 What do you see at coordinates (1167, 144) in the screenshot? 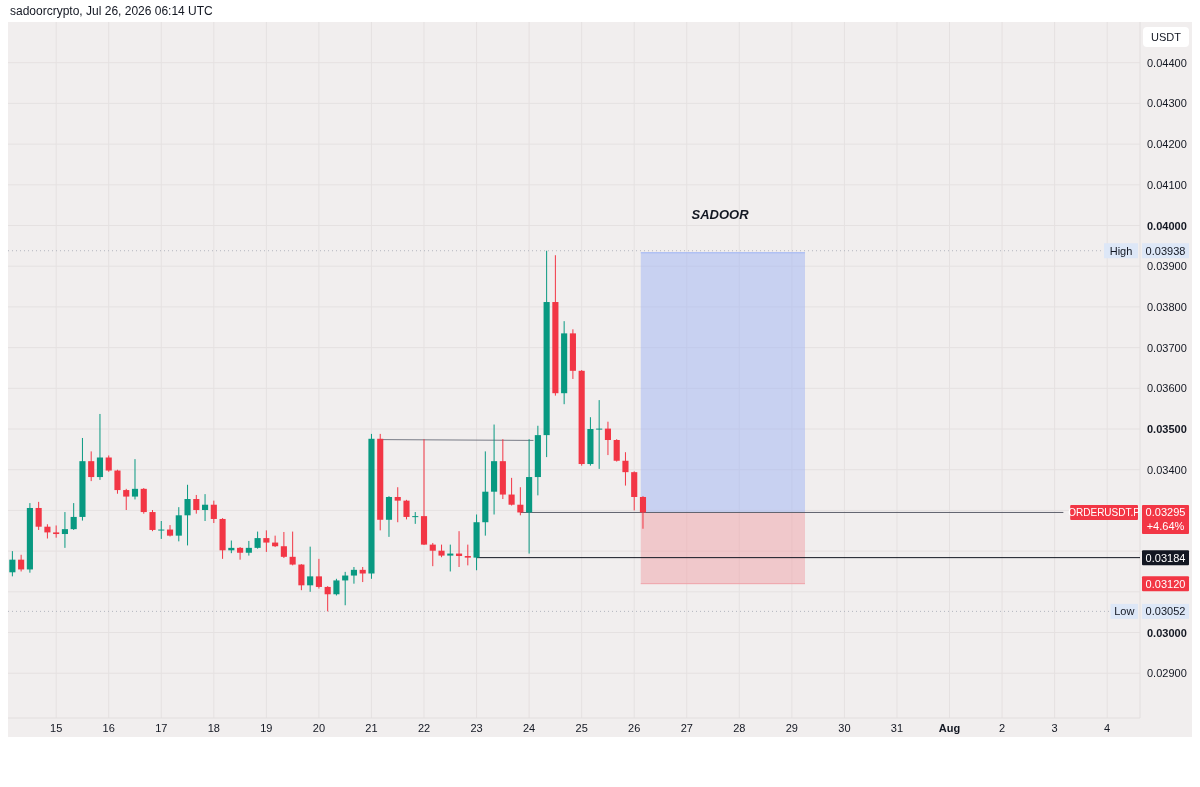
I see `y-tick-label: 0.04200` at bounding box center [1167, 144].